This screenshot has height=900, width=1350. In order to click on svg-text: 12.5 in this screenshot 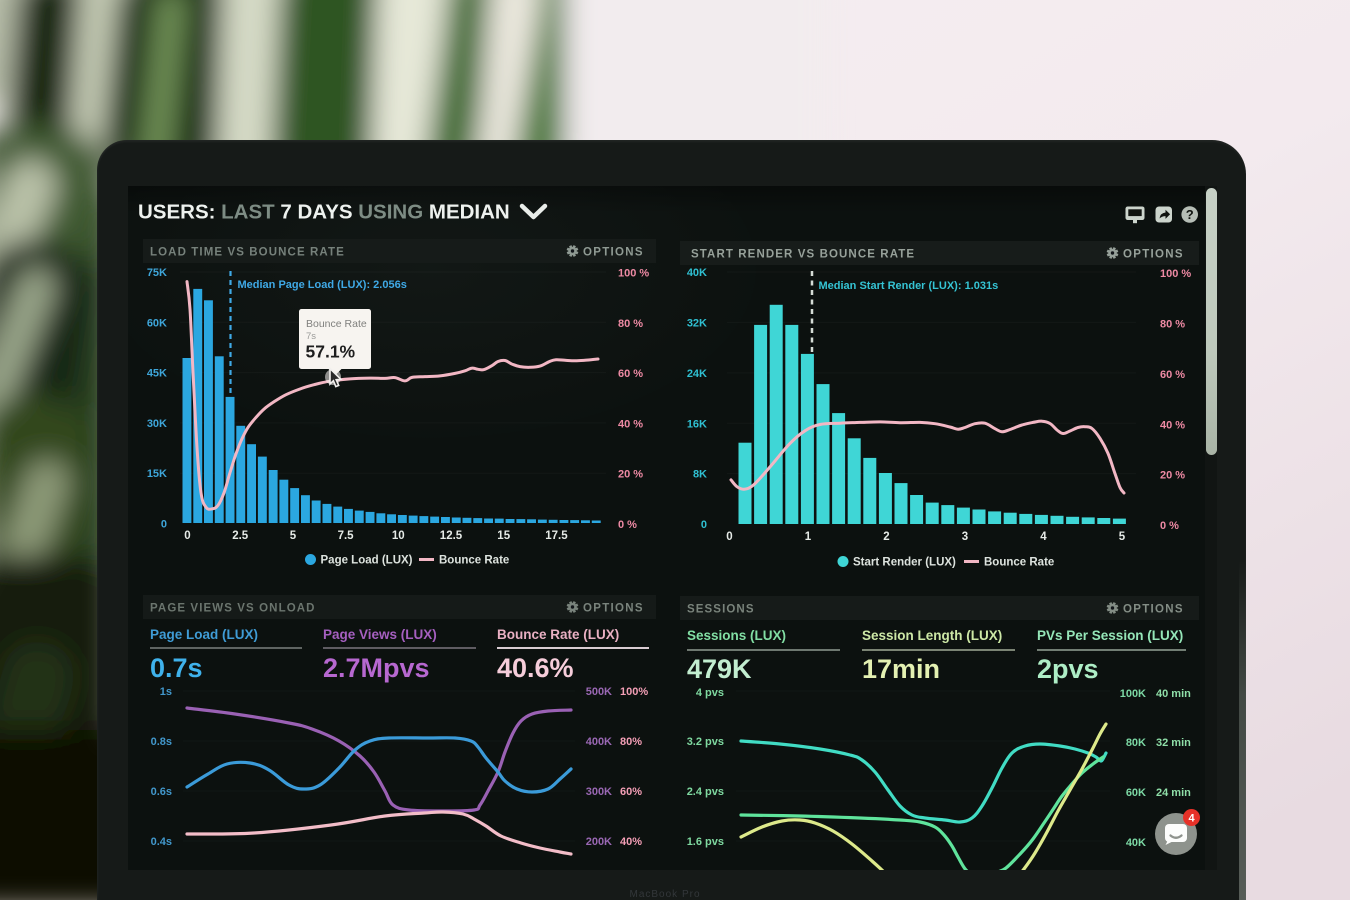, I will do `click(451, 536)`.